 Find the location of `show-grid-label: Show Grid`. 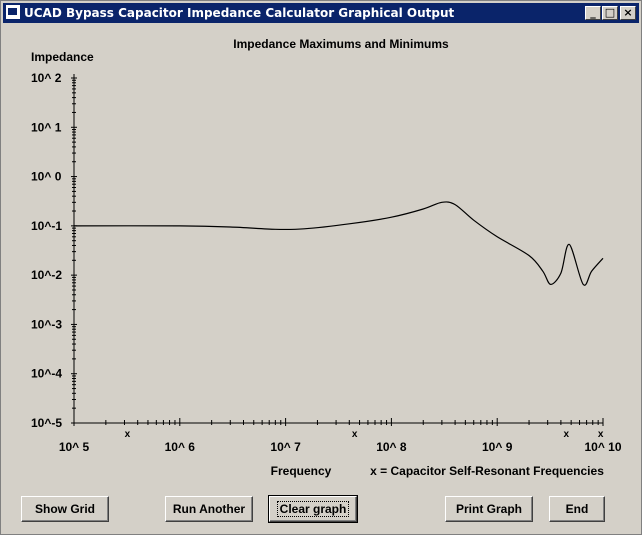

show-grid-label: Show Grid is located at coordinates (65, 509).